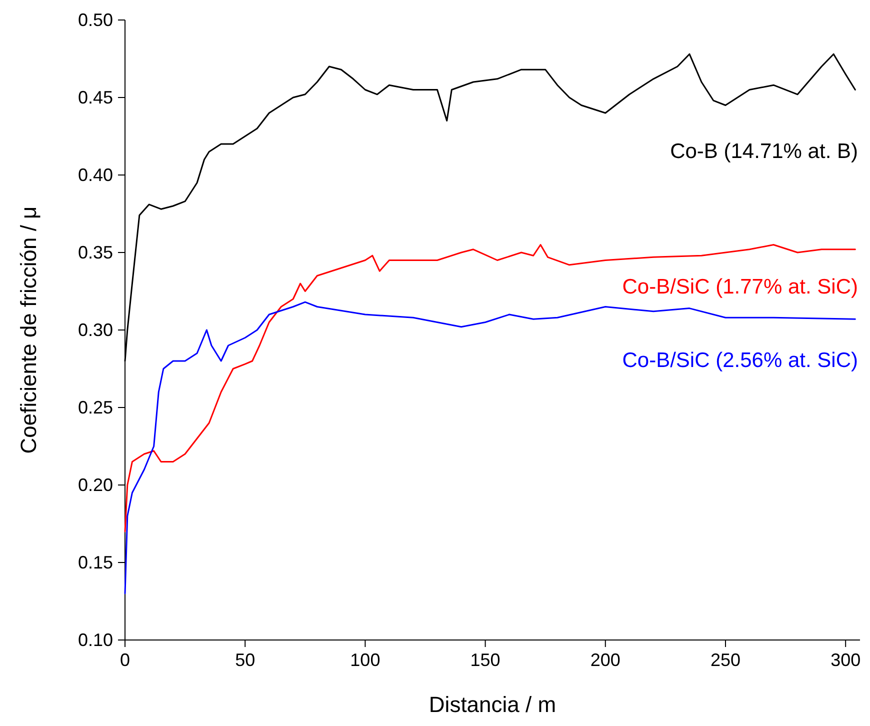 Image resolution: width=870 pixels, height=726 pixels. Describe the element at coordinates (485, 660) in the screenshot. I see `x-tick-label: 150` at that location.